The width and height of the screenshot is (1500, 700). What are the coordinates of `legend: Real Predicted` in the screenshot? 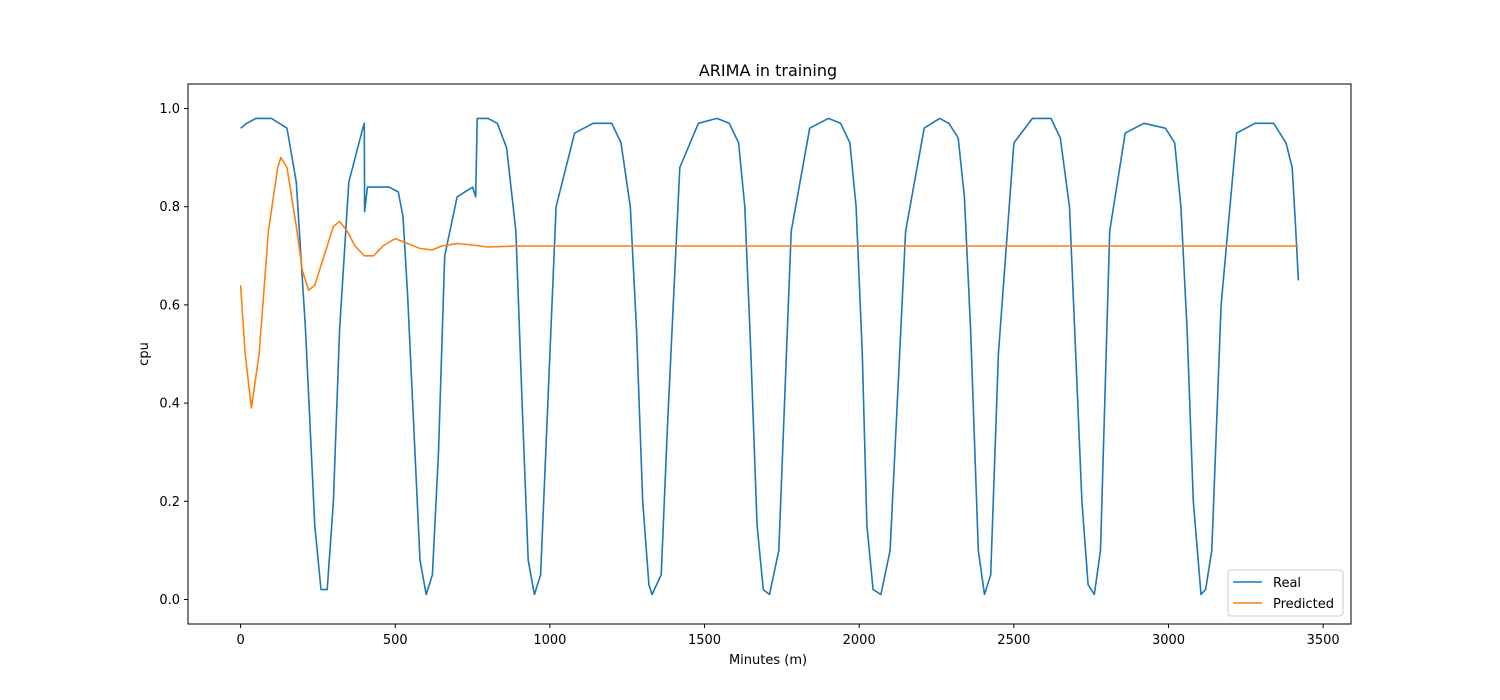 It's located at (1285, 593).